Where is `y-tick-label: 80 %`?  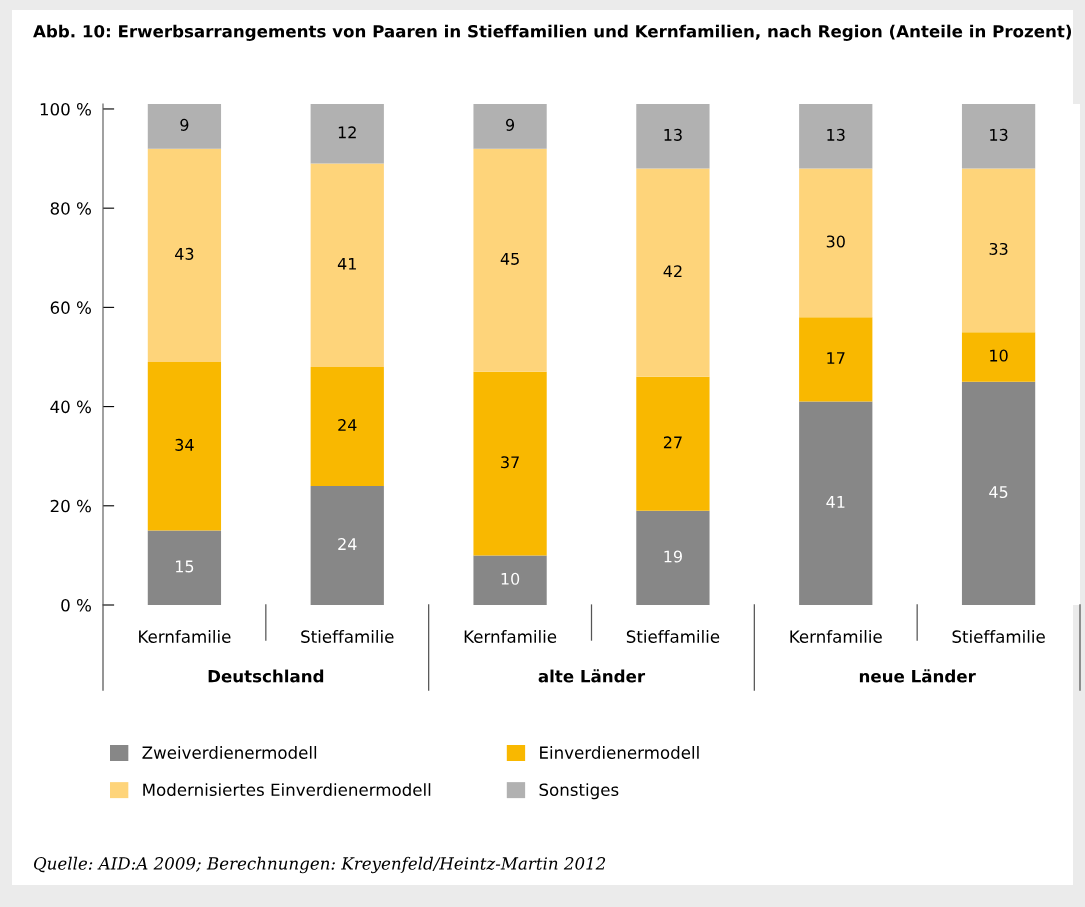 y-tick-label: 80 % is located at coordinates (70, 208).